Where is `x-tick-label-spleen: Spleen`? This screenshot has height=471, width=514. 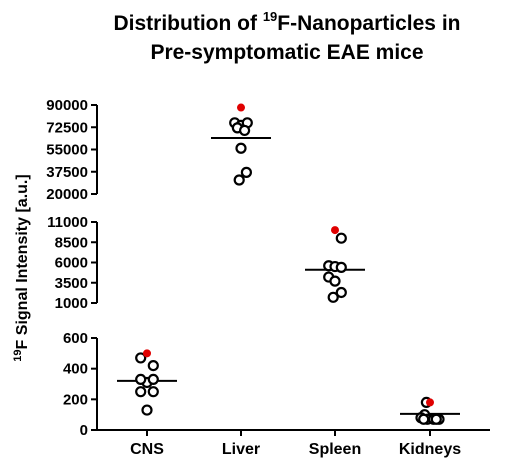
x-tick-label-spleen: Spleen is located at coordinates (335, 449).